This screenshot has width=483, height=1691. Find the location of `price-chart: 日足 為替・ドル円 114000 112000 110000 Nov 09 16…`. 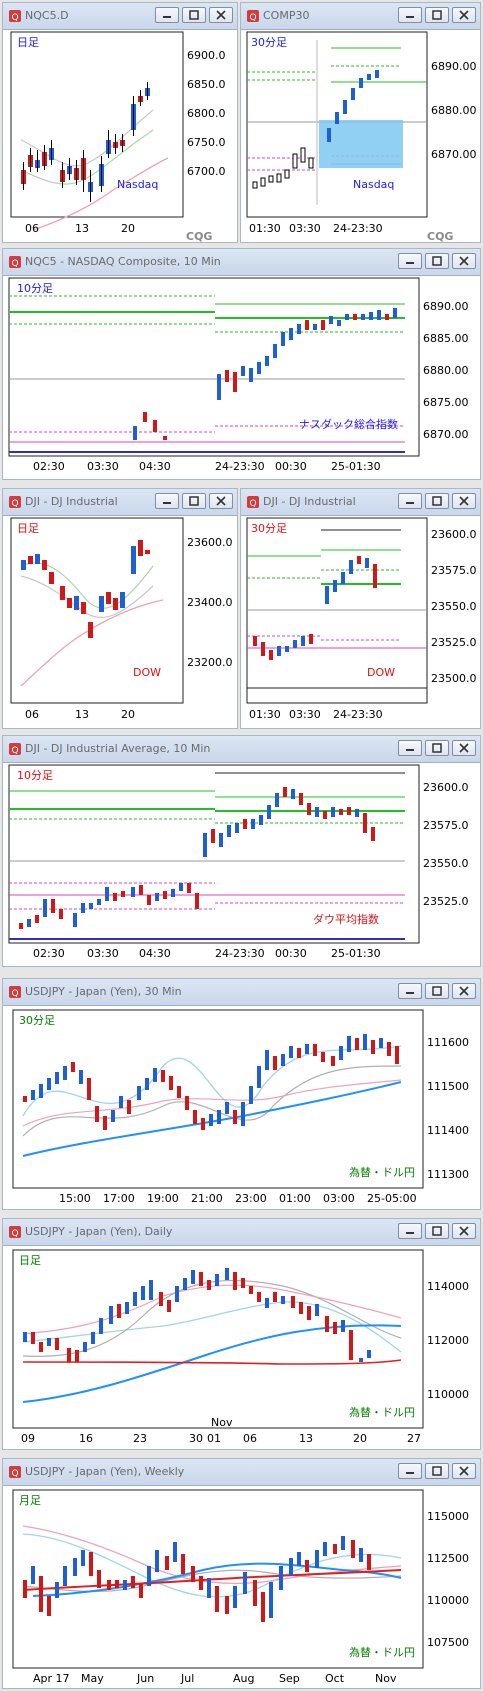

price-chart: 日足 為替・ドル円 114000 112000 110000 Nov 09 16… is located at coordinates (241, 1347).